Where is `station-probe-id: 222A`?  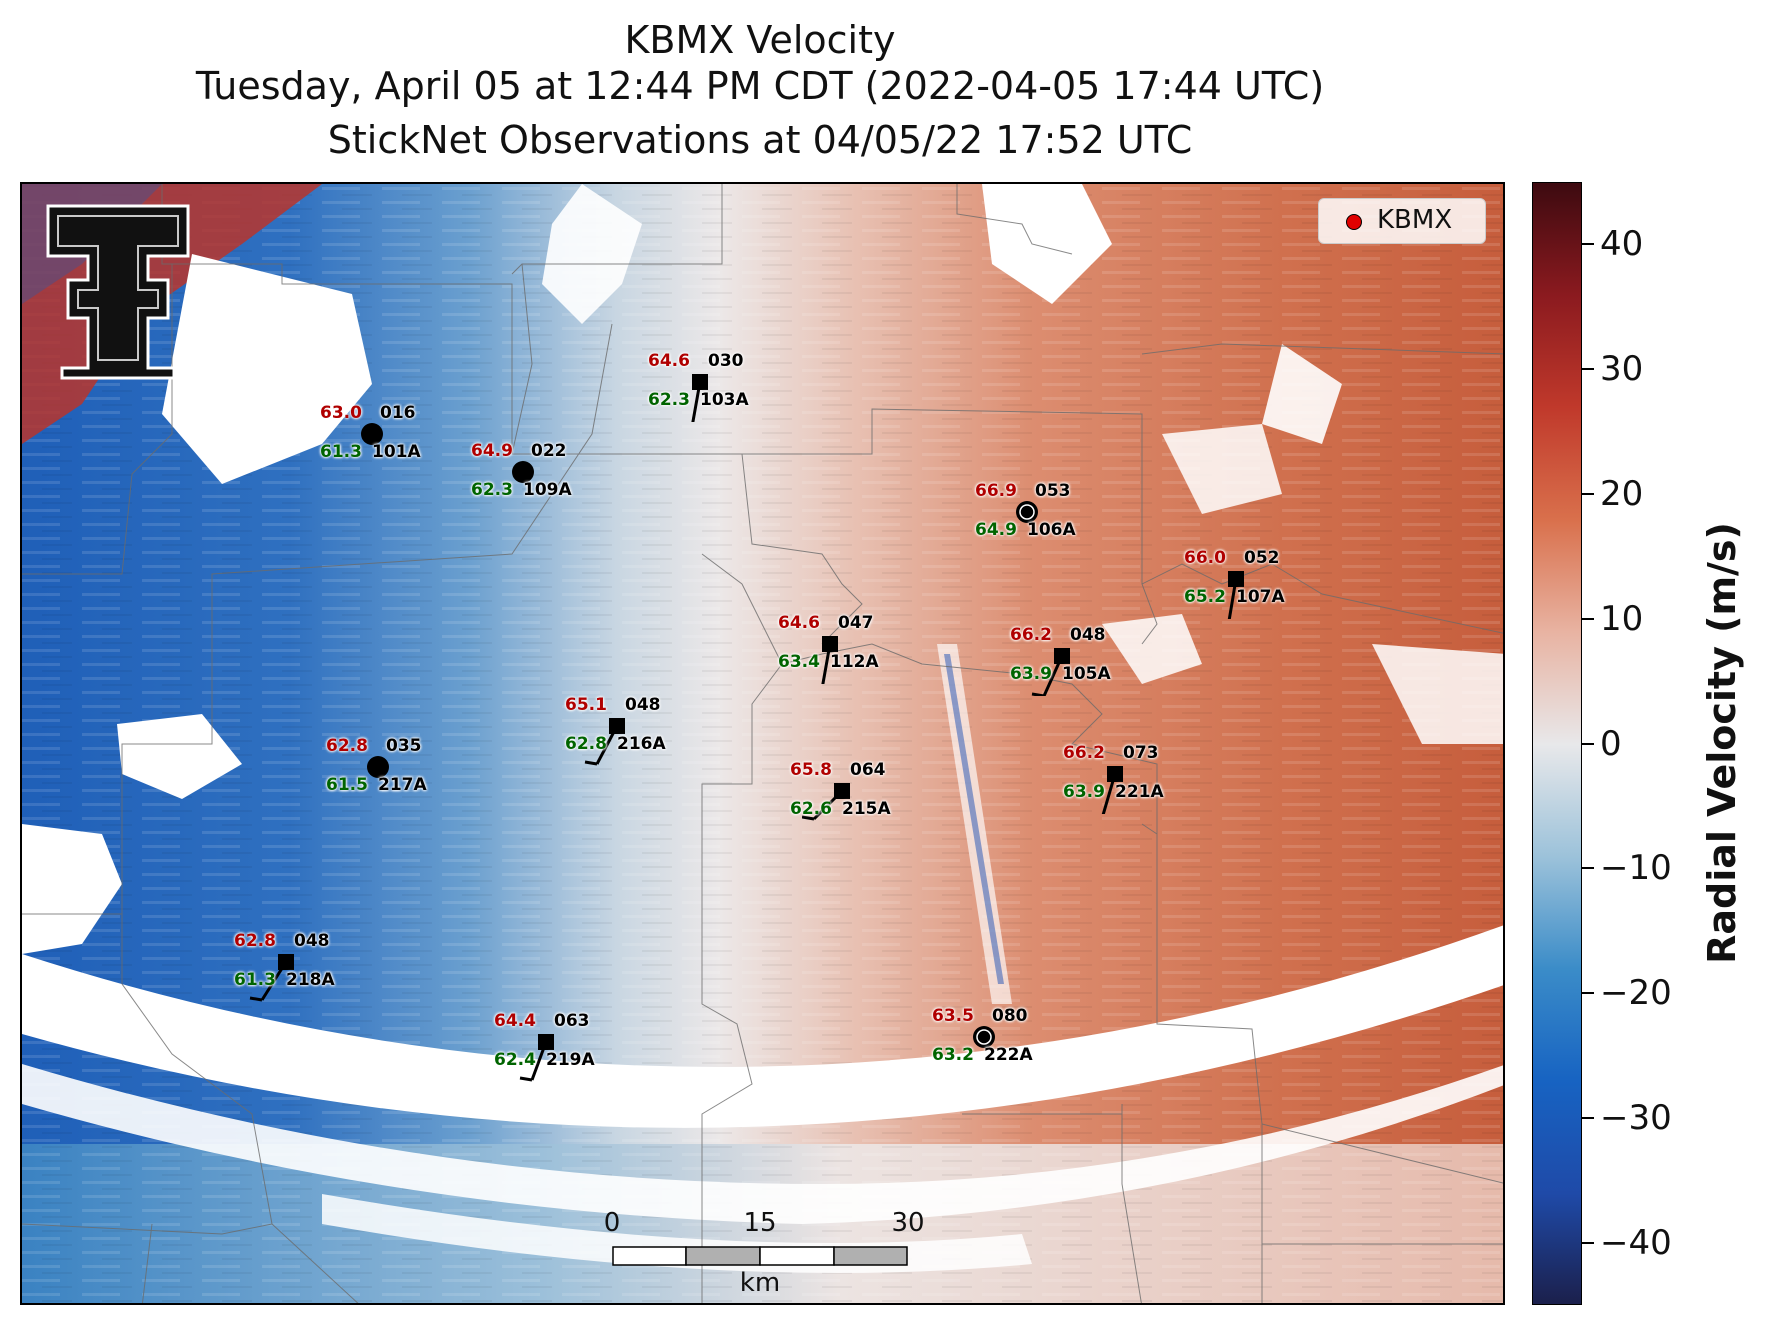 station-probe-id: 222A is located at coordinates (1008, 1055).